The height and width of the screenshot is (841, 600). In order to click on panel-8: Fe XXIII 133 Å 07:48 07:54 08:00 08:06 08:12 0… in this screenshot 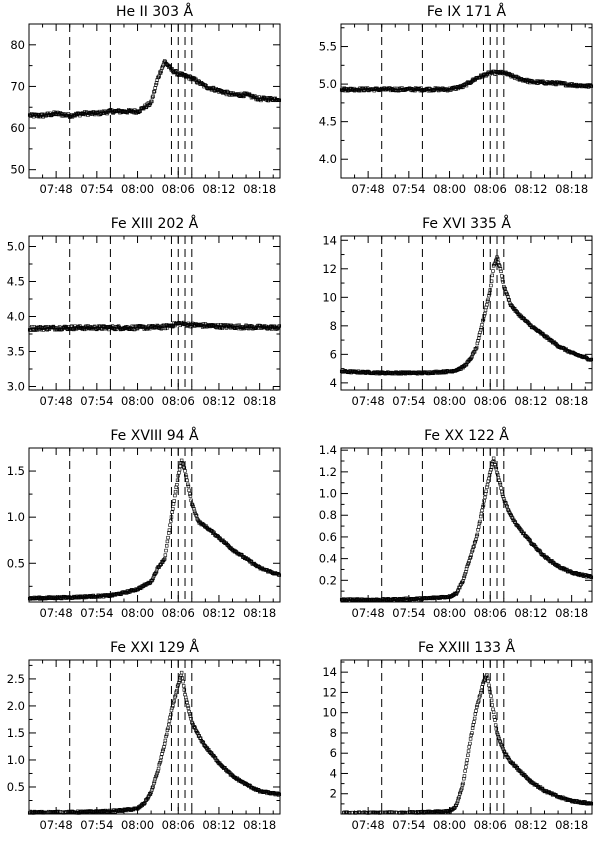, I will do `click(458, 735)`.